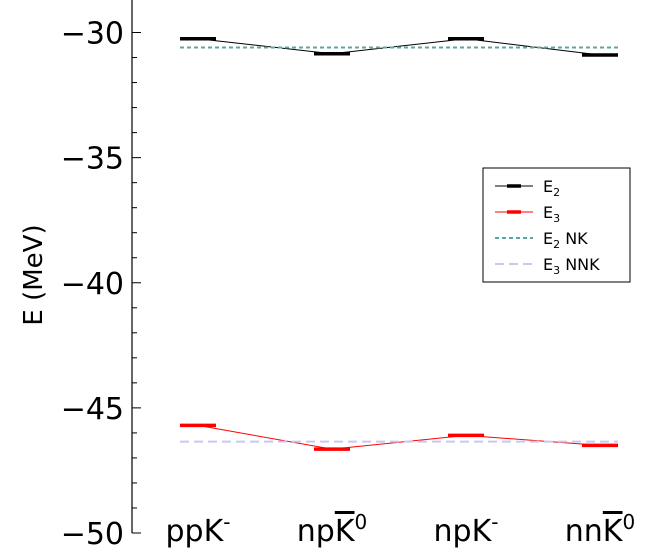 The height and width of the screenshot is (553, 654). I want to click on legend-entry-label: E3, so click(551, 214).